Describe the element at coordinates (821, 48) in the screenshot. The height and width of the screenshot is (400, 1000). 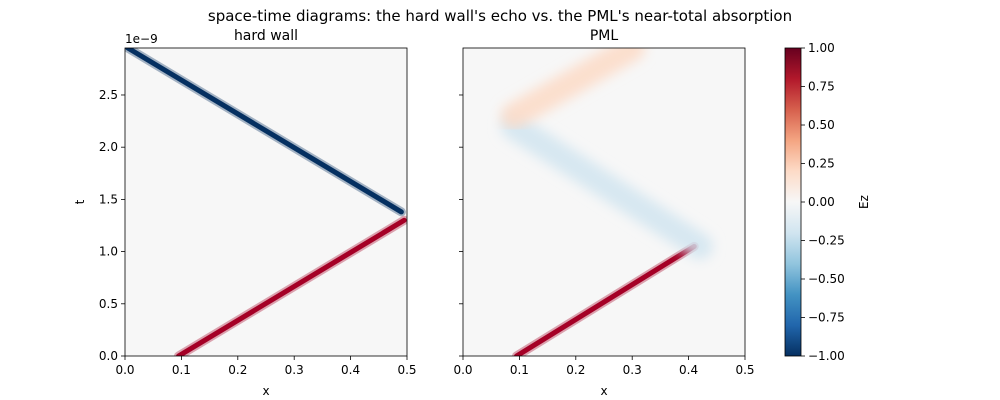
I see `colorbar-tick-label: 1.00` at that location.